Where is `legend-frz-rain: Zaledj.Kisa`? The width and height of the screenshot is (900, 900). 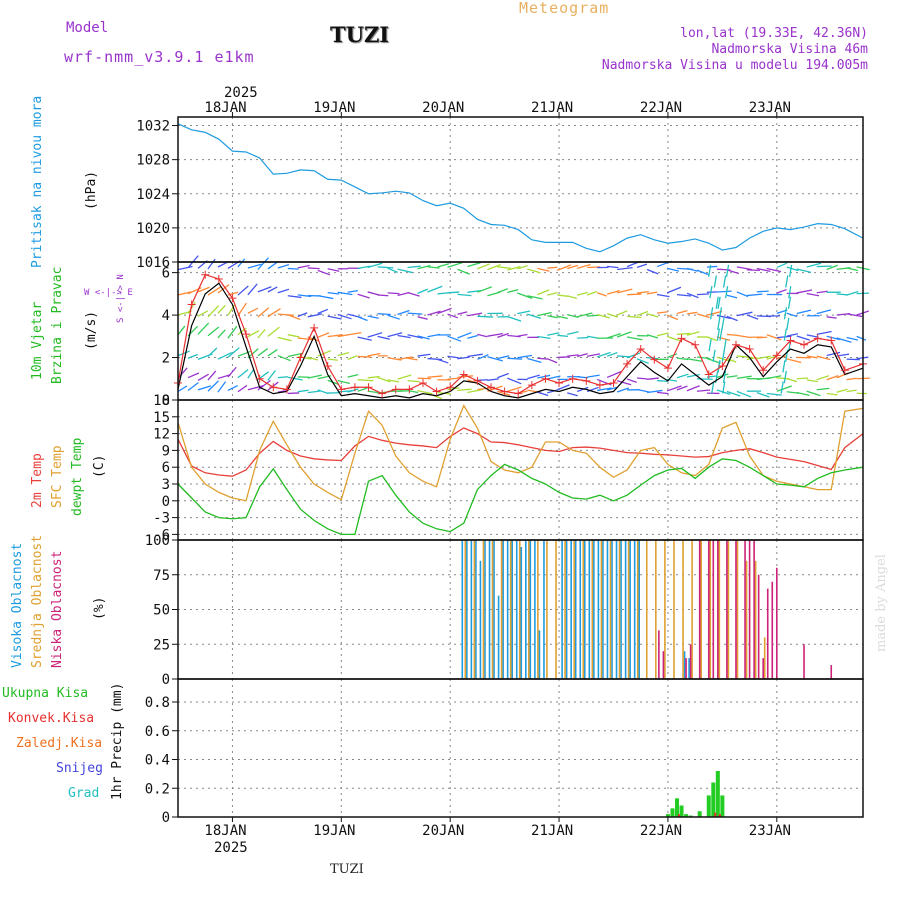 legend-frz-rain: Zaledj.Kisa is located at coordinates (59, 743).